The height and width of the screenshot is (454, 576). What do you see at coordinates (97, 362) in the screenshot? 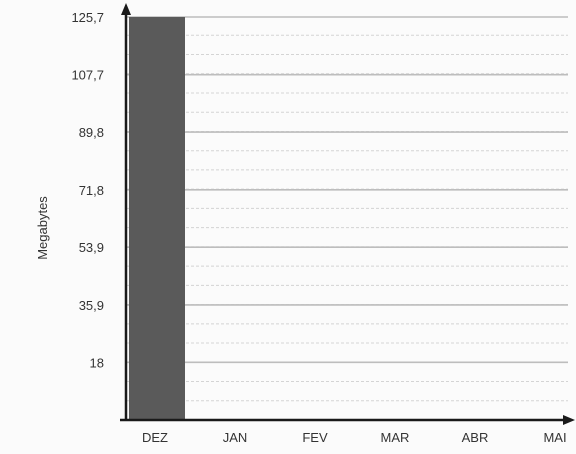
I see `y-tick-label: 18` at bounding box center [97, 362].